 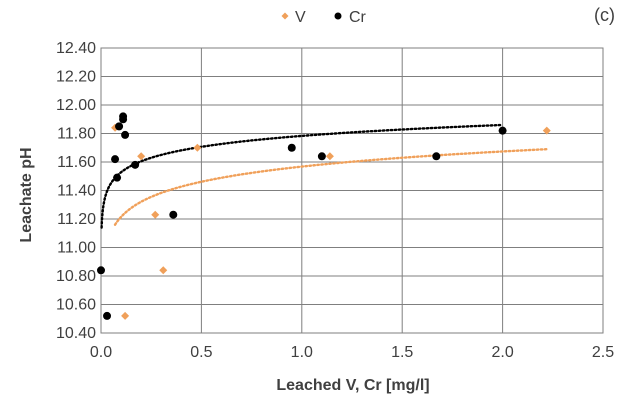 I want to click on y-tick-label: 11.60, so click(x=76, y=162).